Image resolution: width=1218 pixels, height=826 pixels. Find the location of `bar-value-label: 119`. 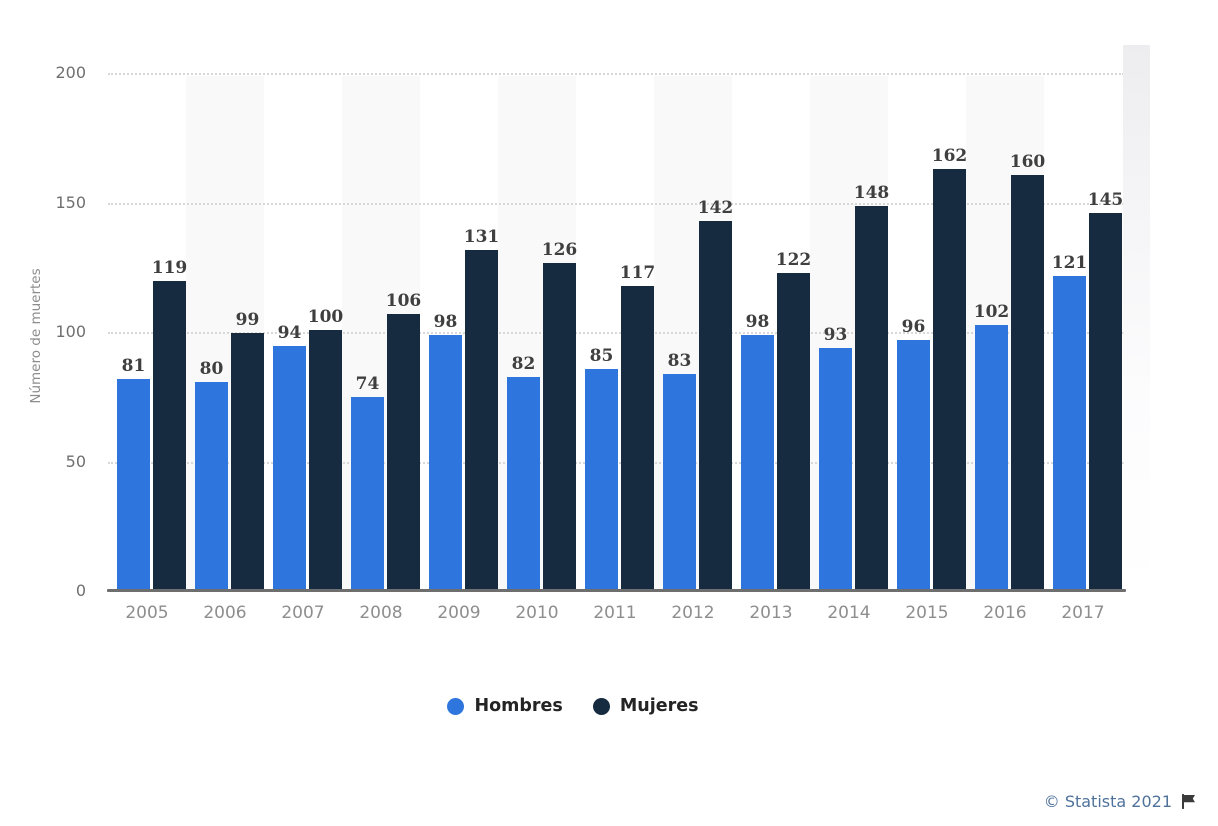

bar-value-label: 119 is located at coordinates (169, 268).